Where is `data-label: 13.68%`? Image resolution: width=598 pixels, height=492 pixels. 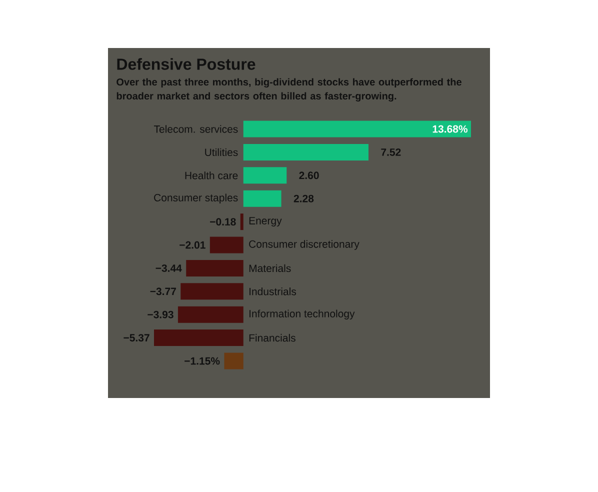 data-label: 13.68% is located at coordinates (450, 129).